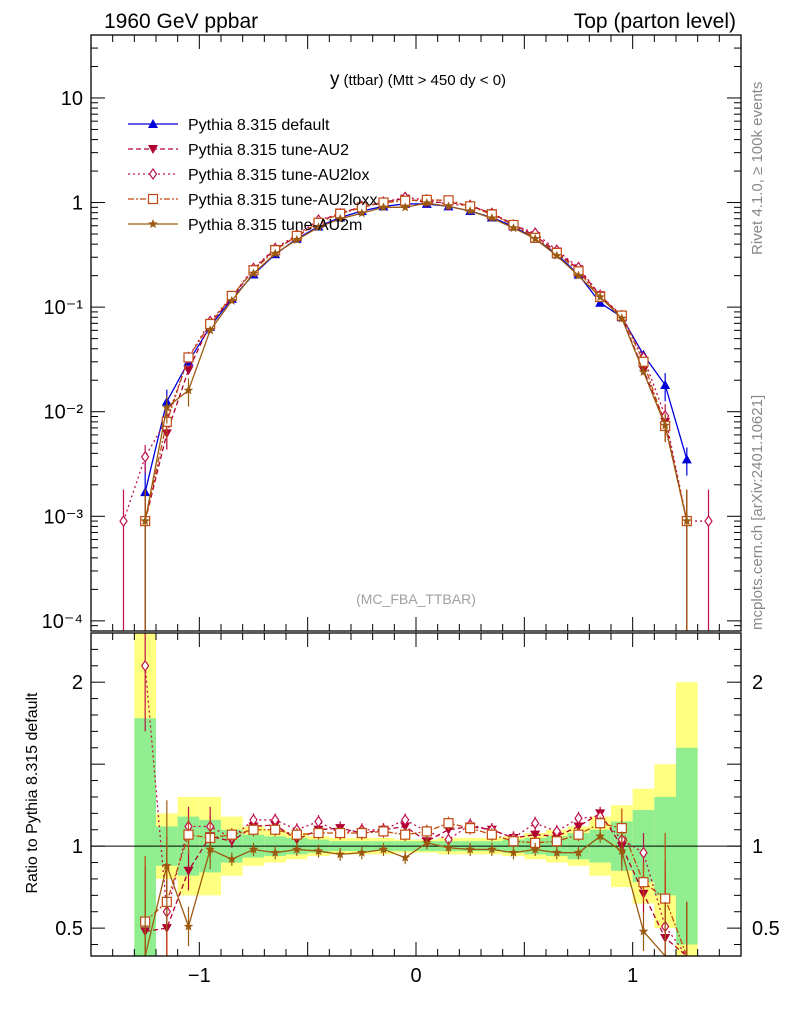  Describe the element at coordinates (757, 683) in the screenshot. I see `ratio-tick-label-right: 2` at that location.